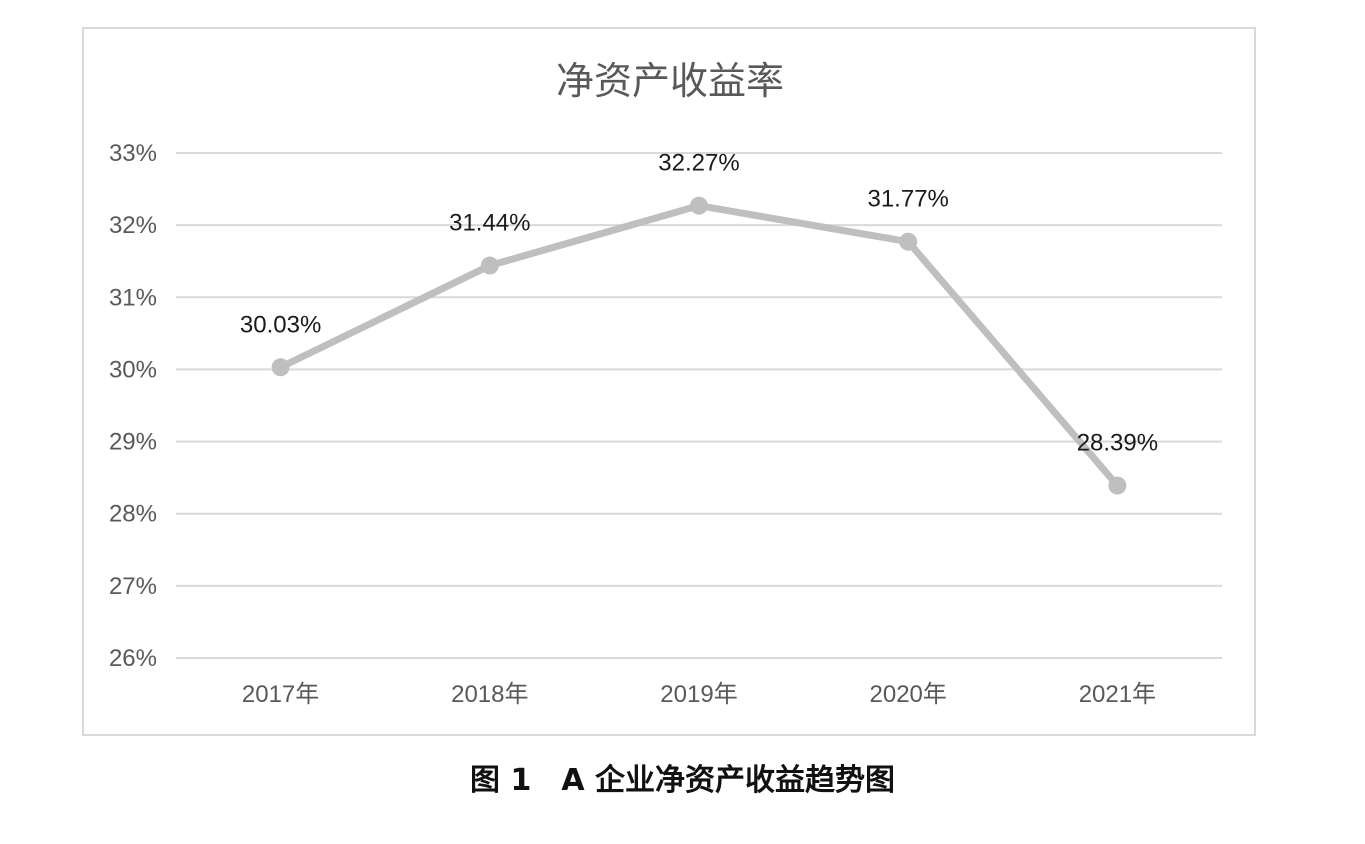 Image resolution: width=1365 pixels, height=844 pixels. What do you see at coordinates (682, 780) in the screenshot?
I see `figure-caption: 图 1 A 企业净资产收益趋势图` at bounding box center [682, 780].